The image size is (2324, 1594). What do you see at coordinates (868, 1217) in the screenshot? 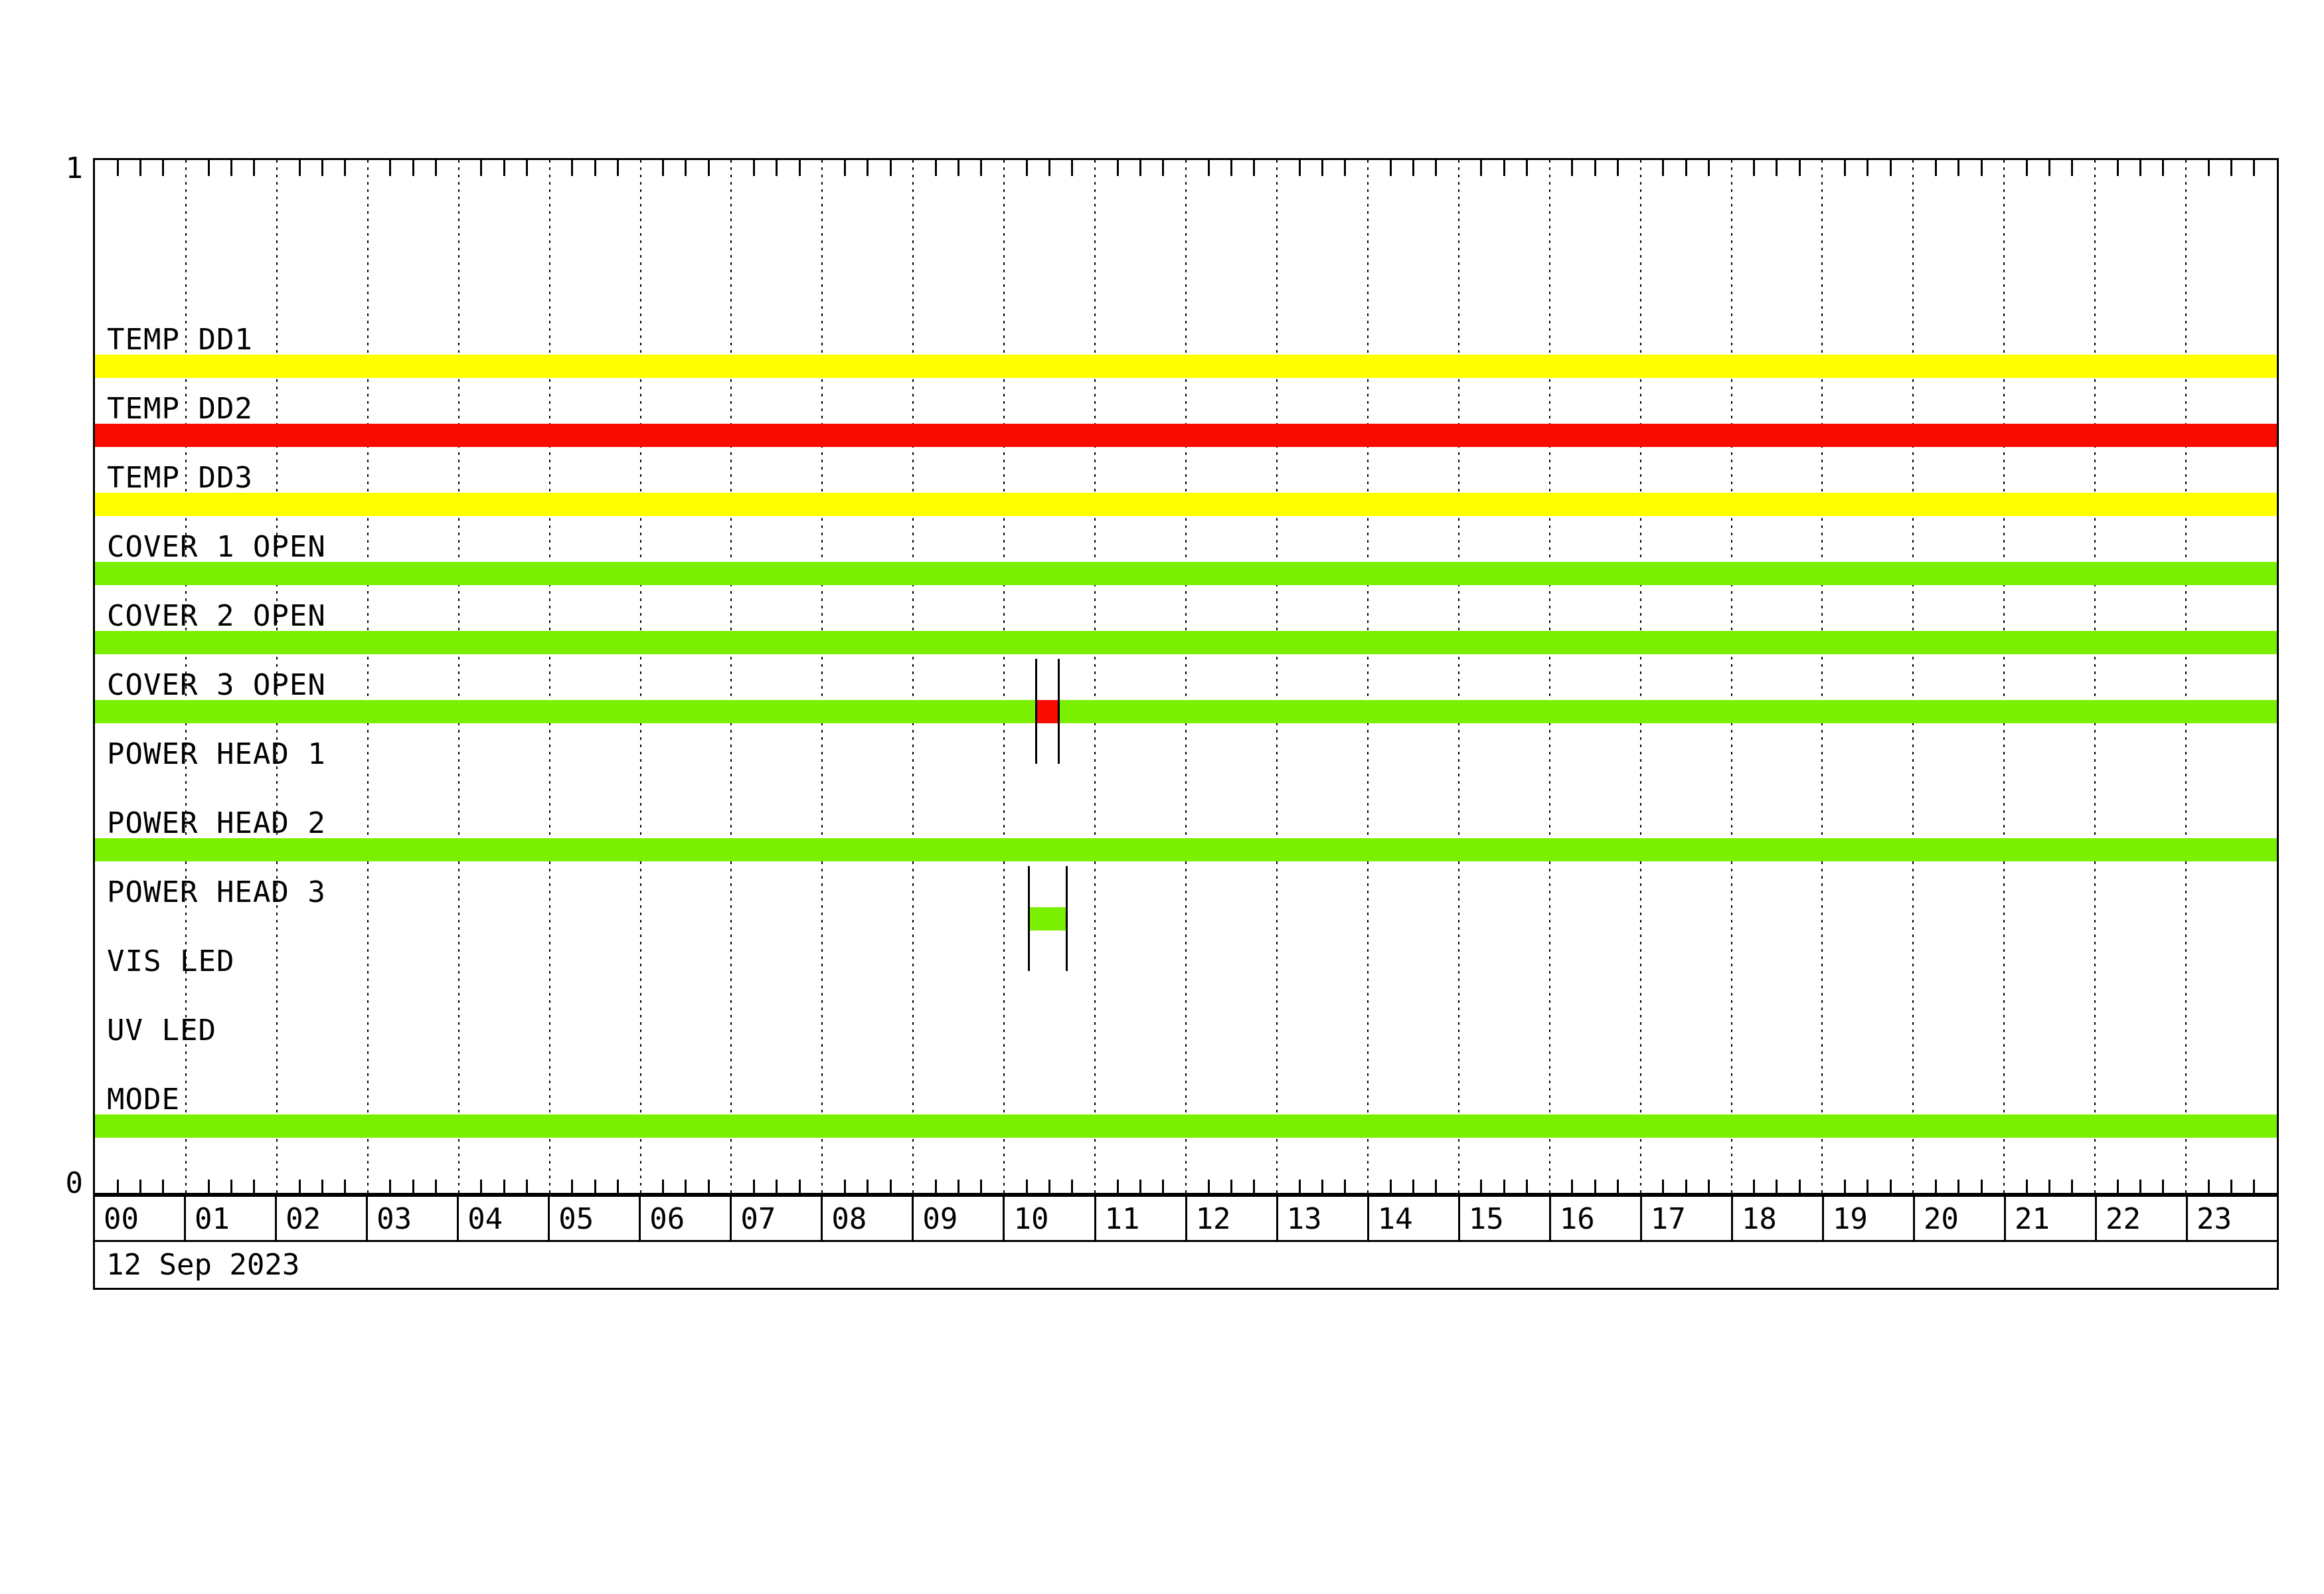
I see `hour-cell: 08` at bounding box center [868, 1217].